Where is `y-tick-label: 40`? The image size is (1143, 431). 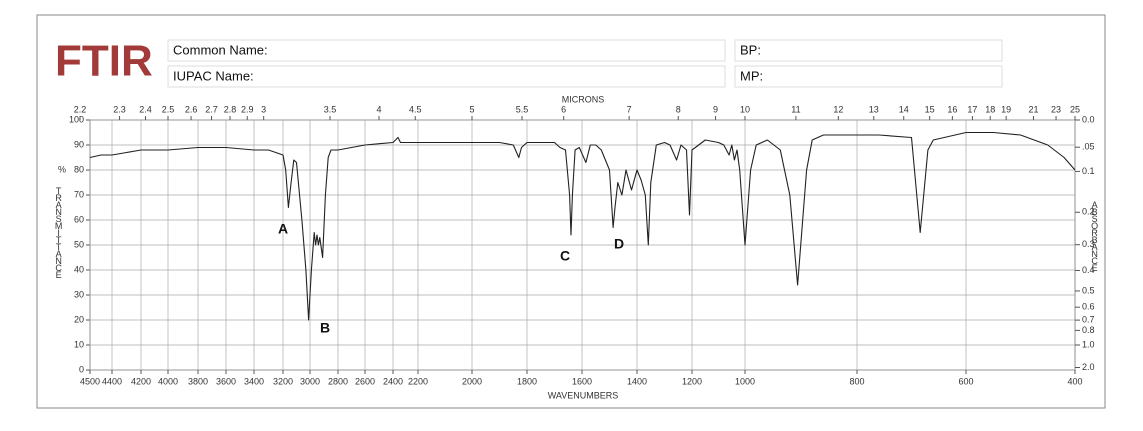 y-tick-label: 40 is located at coordinates (79, 269).